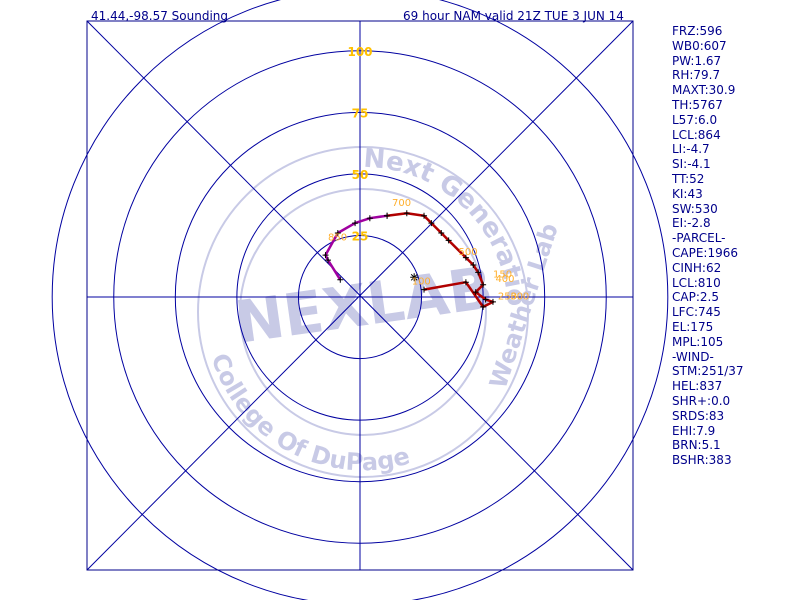 The image size is (800, 600). Describe the element at coordinates (507, 296) in the screenshot. I see `pressure-label: 250` at that location.